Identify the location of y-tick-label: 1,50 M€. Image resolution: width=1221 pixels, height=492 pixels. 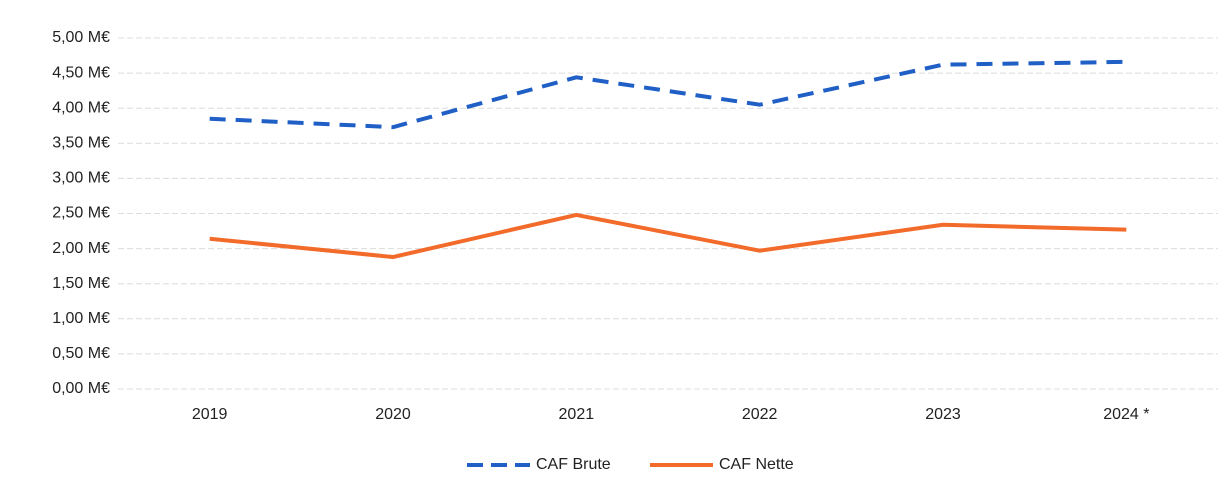
(81, 283).